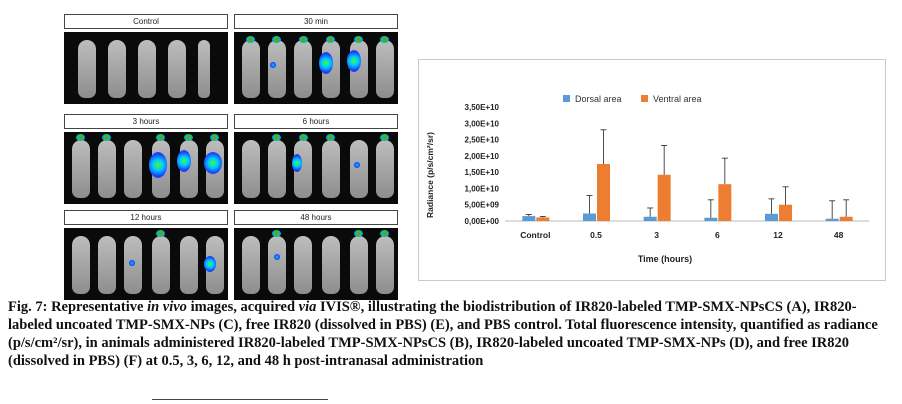 The height and width of the screenshot is (404, 902). What do you see at coordinates (146, 217) in the screenshot?
I see `panel-label: 12 hours` at bounding box center [146, 217].